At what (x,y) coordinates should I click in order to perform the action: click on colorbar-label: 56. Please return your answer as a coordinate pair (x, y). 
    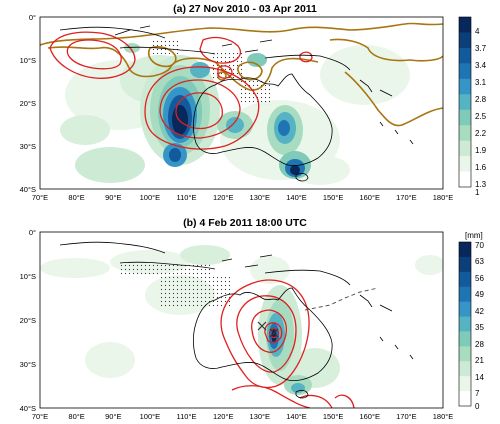
    Looking at the image, I should click on (479, 278).